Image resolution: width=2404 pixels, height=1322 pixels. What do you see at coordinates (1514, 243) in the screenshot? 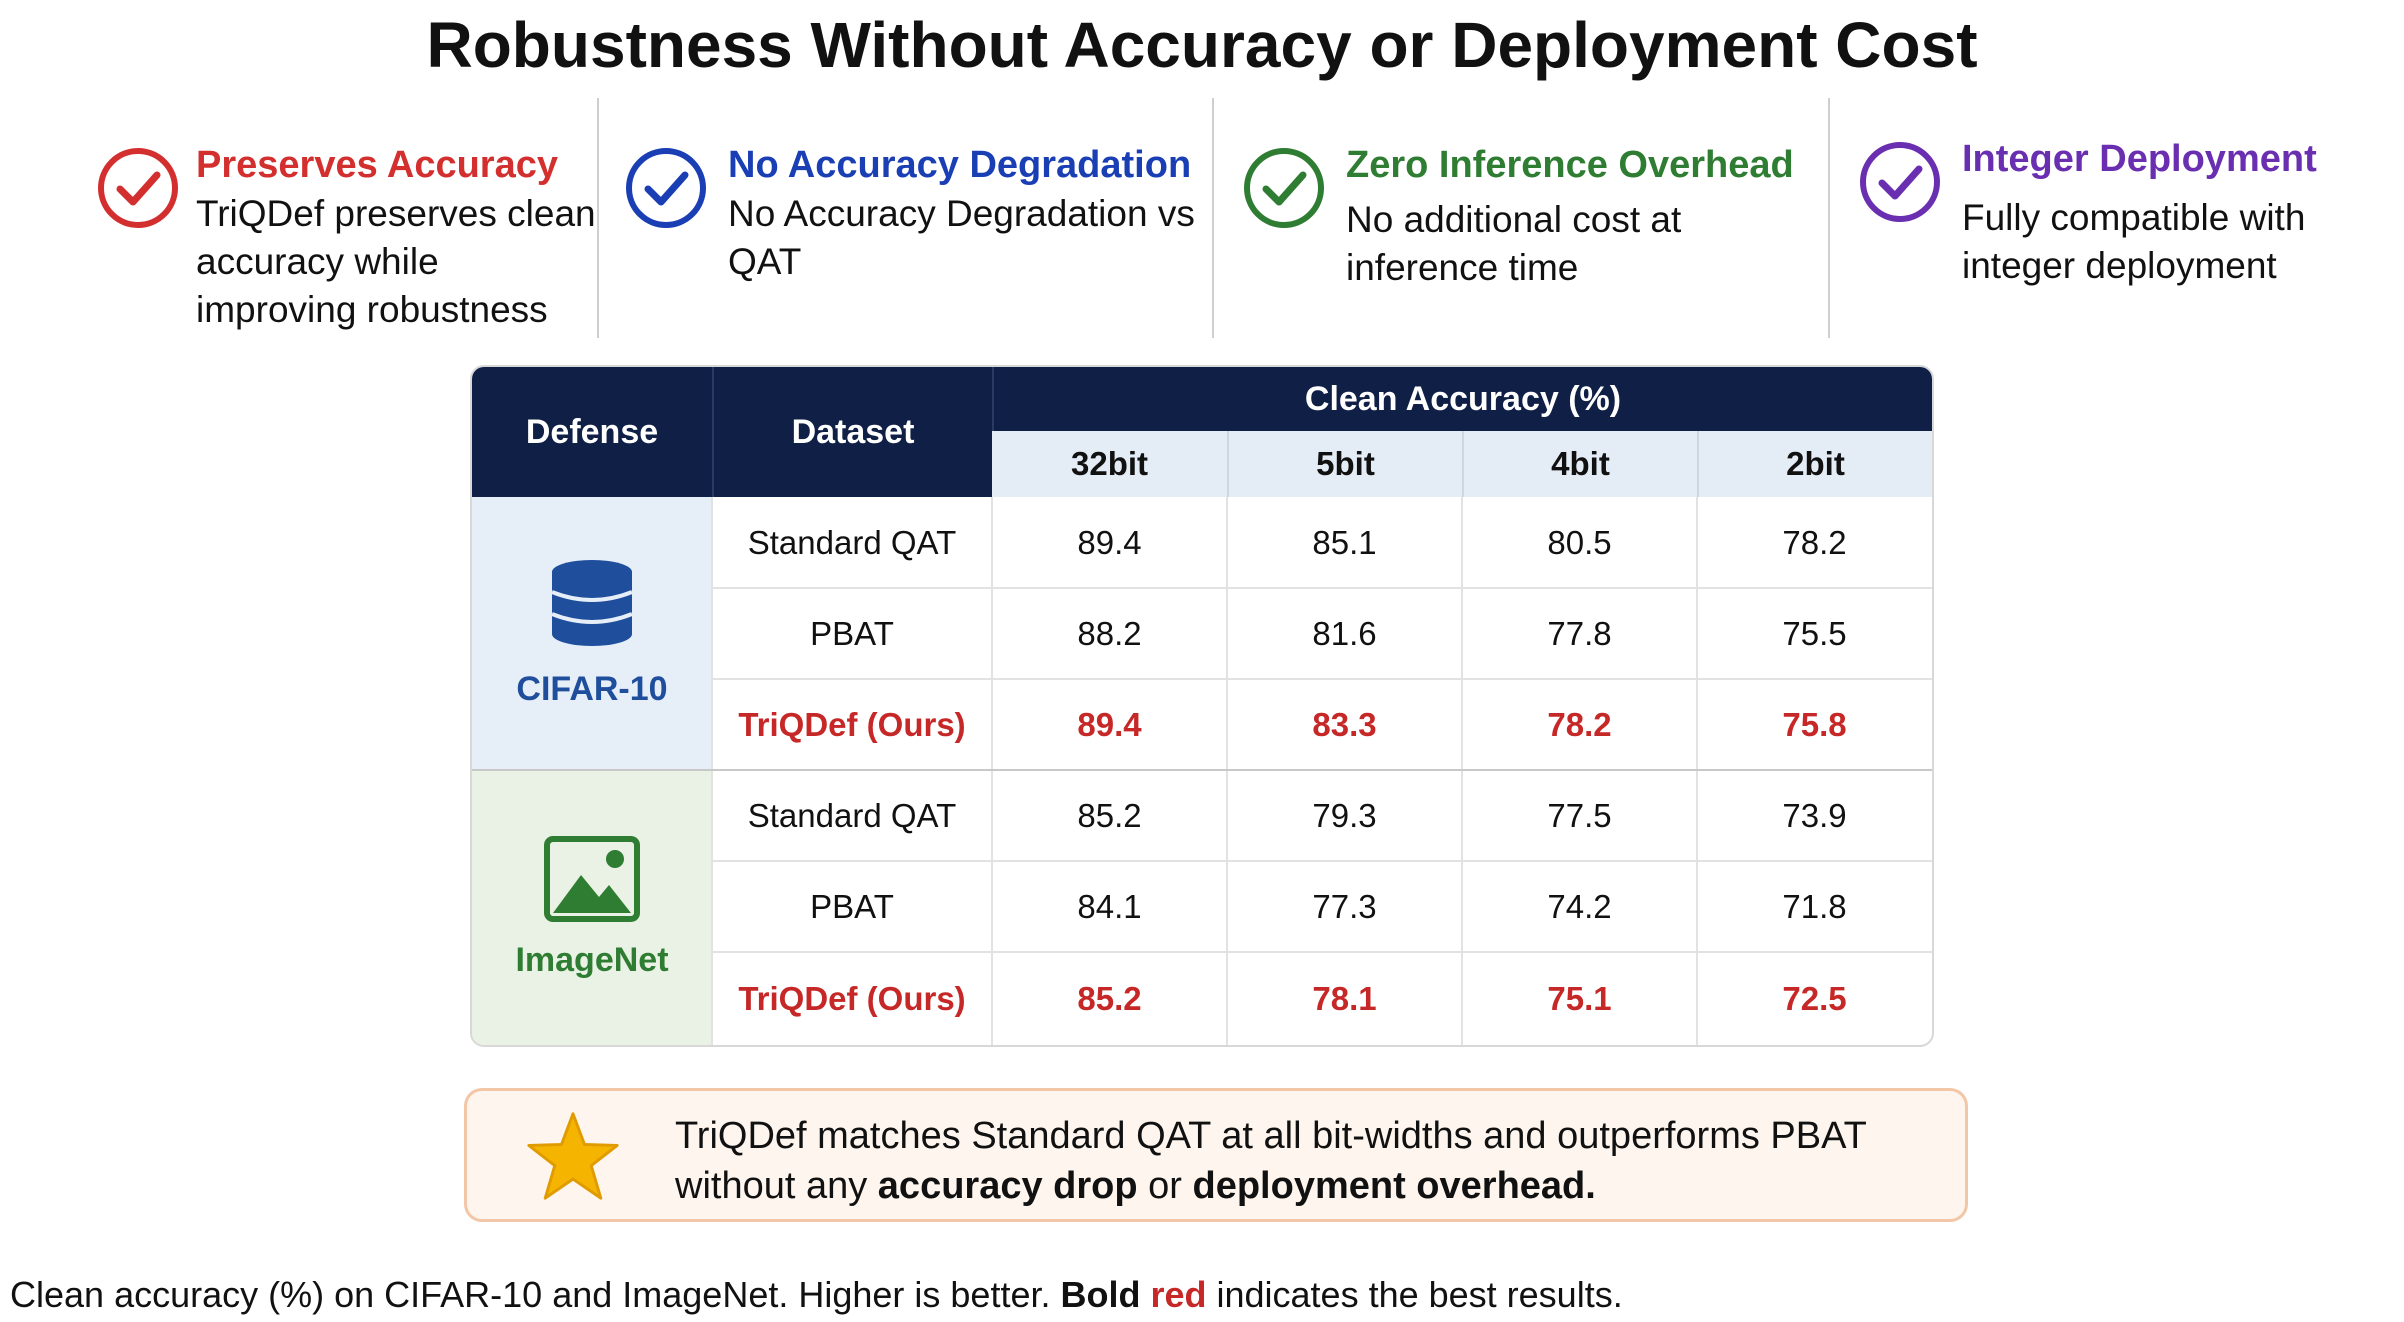
I see `feature-description: No additional cost at inference time` at bounding box center [1514, 243].